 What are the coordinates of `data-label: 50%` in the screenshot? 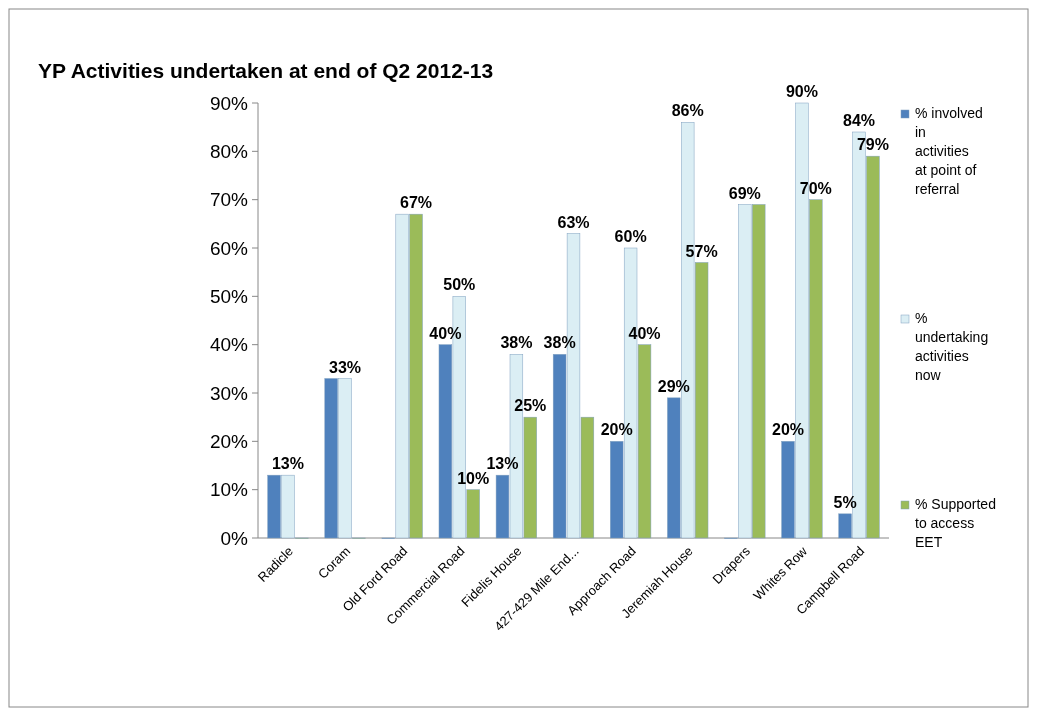 It's located at (459, 285).